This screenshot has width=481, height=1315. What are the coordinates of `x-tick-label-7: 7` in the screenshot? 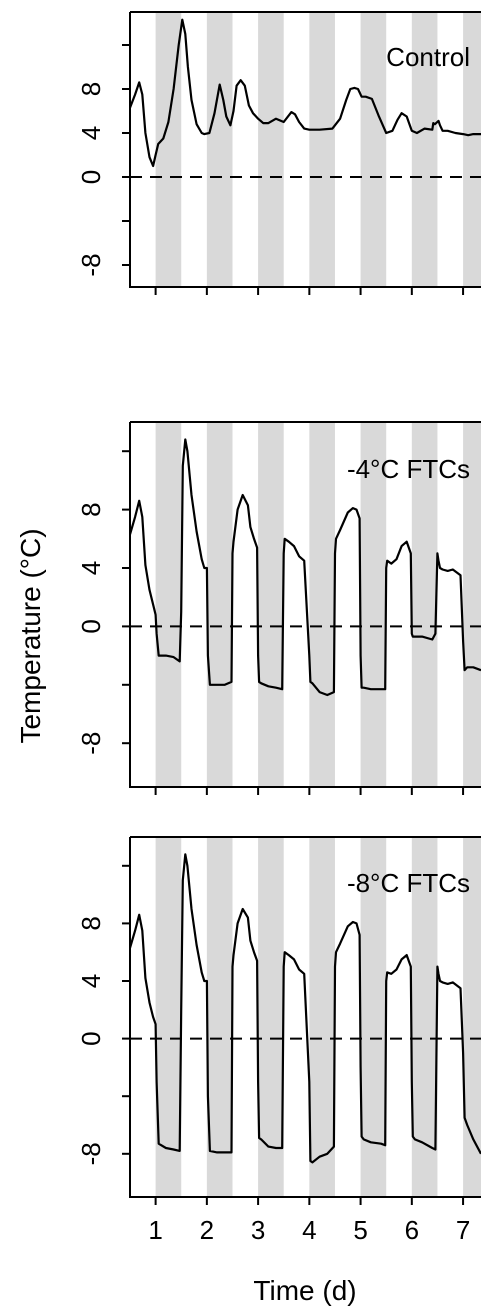 It's located at (463, 1230).